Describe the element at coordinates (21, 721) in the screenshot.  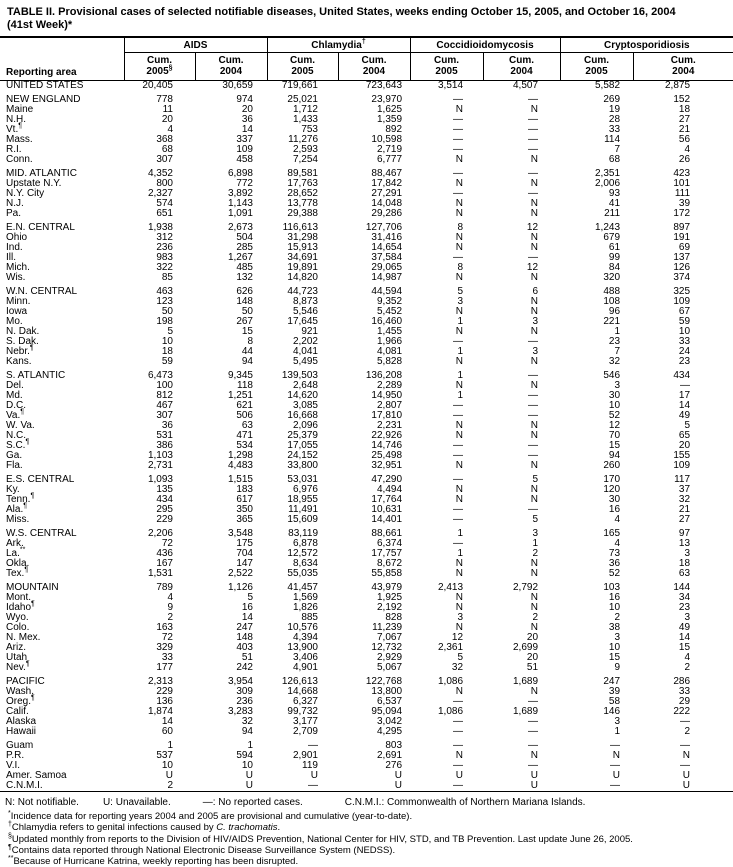
I see `reporting-area-cell: Alaska` at that location.